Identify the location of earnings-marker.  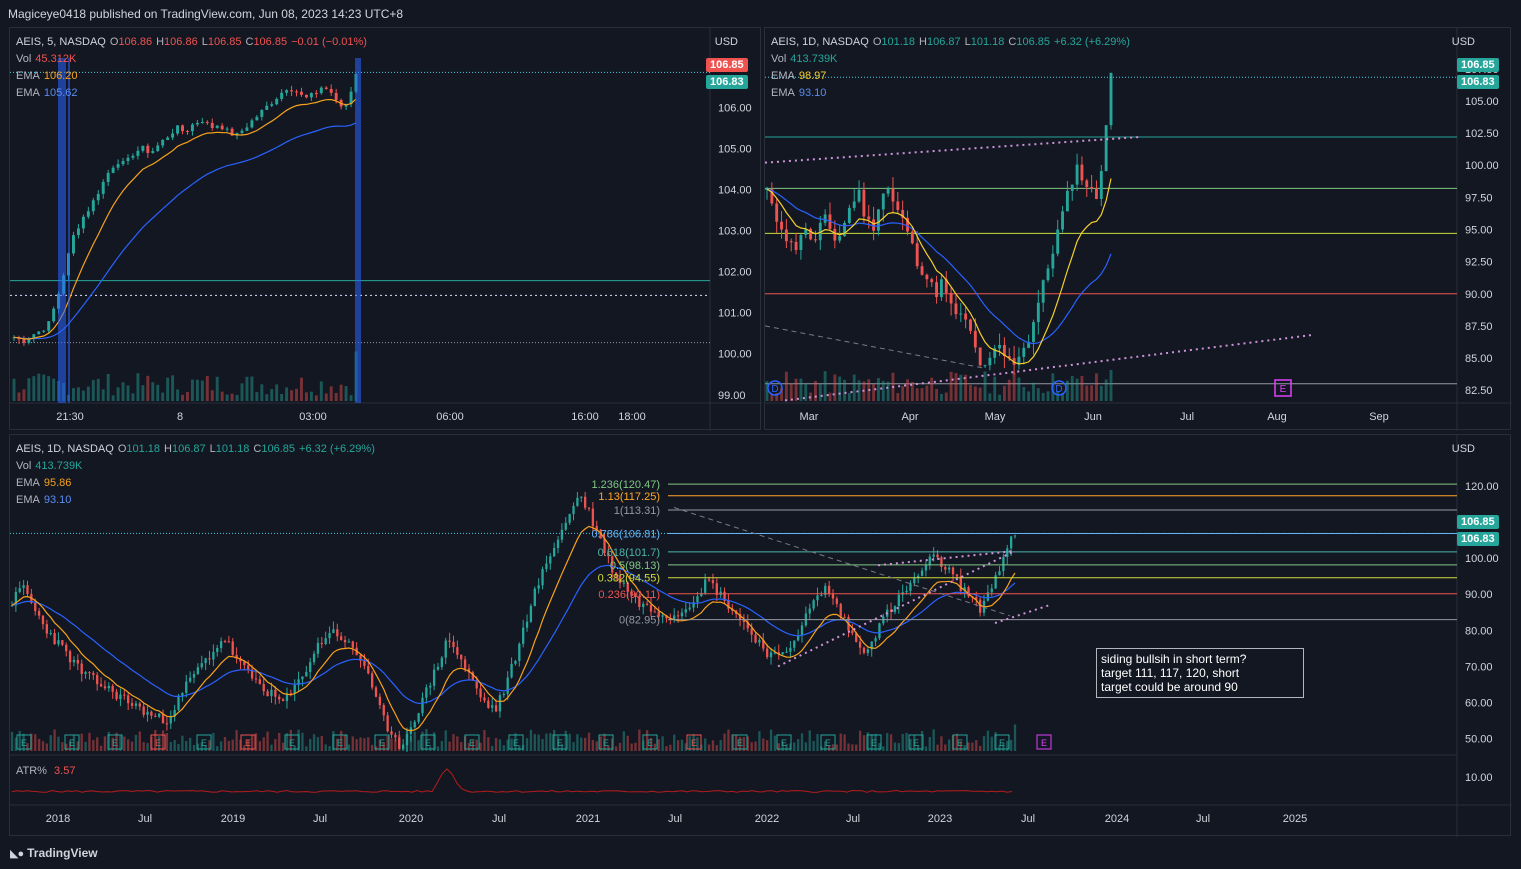
(340, 742).